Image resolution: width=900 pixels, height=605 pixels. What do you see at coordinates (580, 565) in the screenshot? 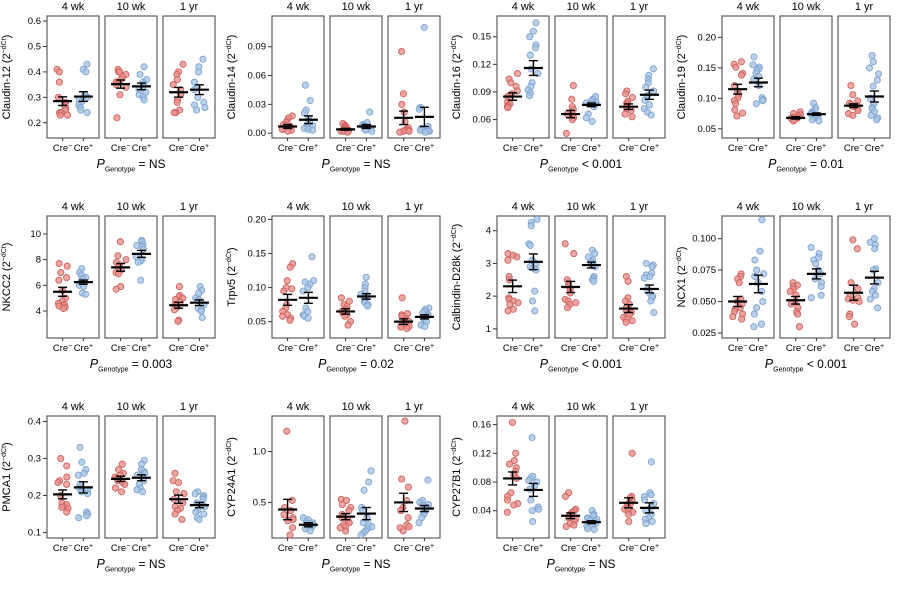
I see `p-value-label: PGenotype = NS` at bounding box center [580, 565].